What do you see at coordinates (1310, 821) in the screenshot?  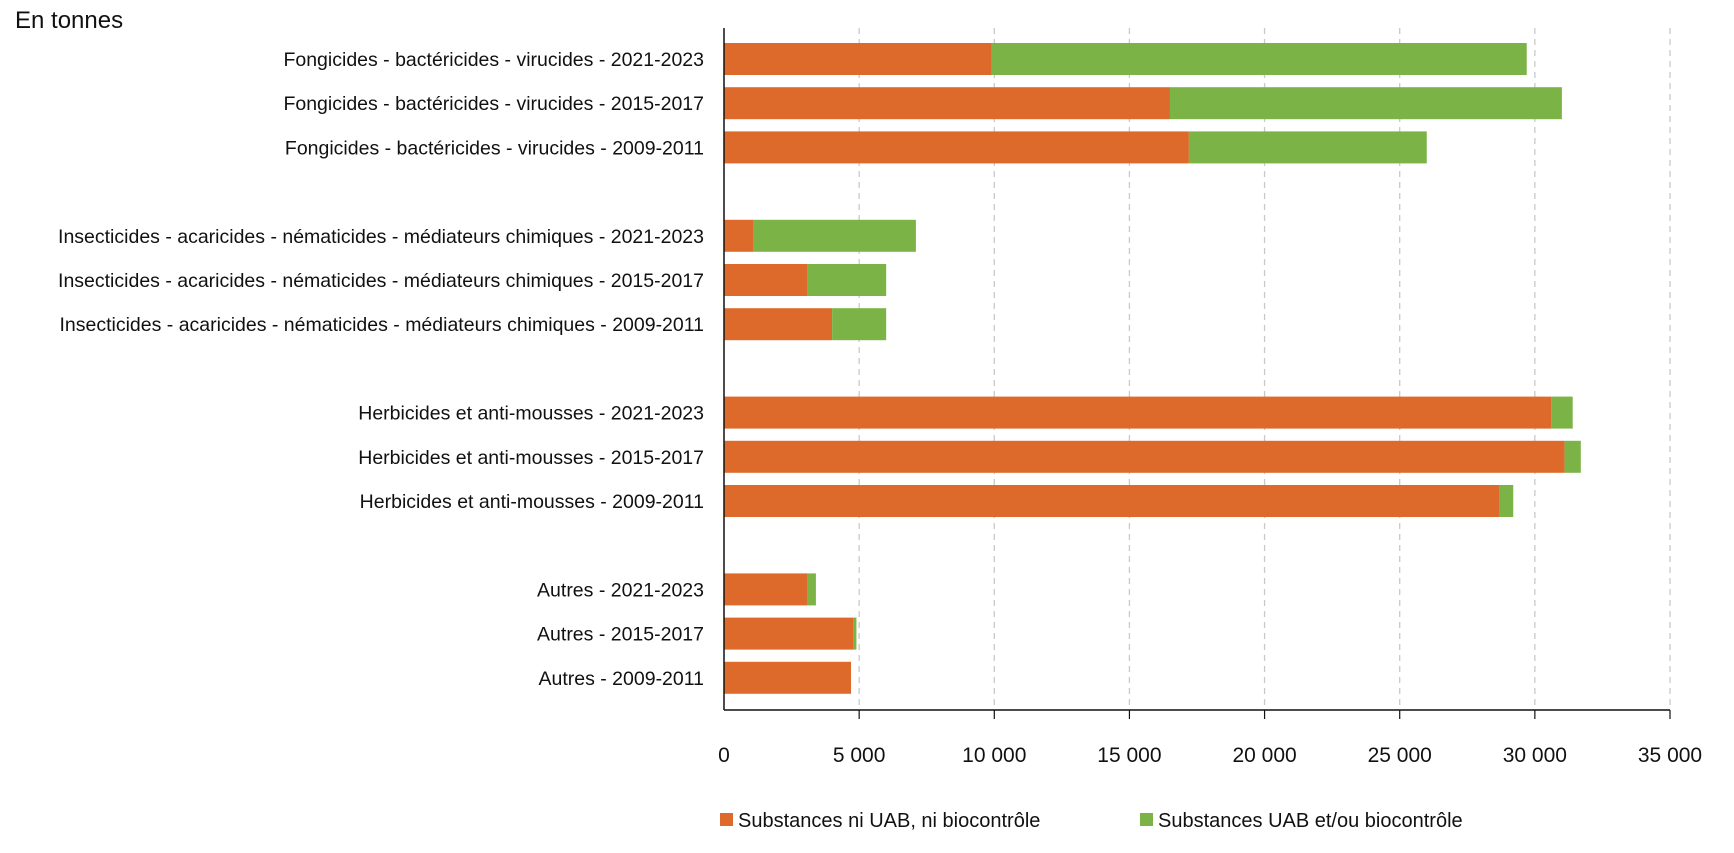 I see `legend-label: Substances UAB et/ou biocontrôle` at bounding box center [1310, 821].